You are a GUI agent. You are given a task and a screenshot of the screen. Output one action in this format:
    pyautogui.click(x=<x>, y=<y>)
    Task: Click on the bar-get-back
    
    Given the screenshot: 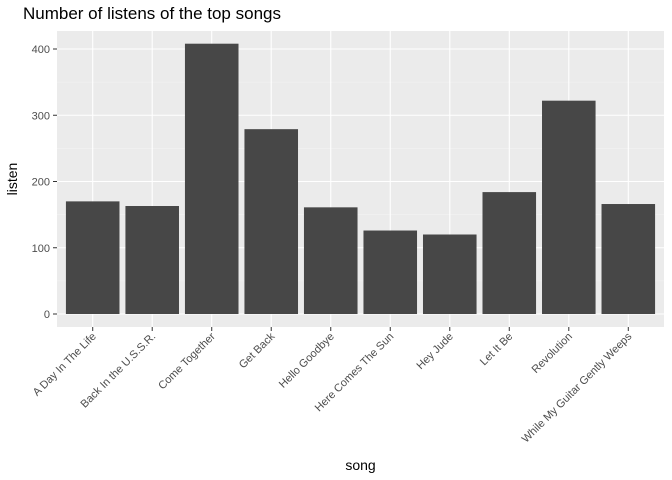 What is the action you would take?
    pyautogui.click(x=271, y=221)
    